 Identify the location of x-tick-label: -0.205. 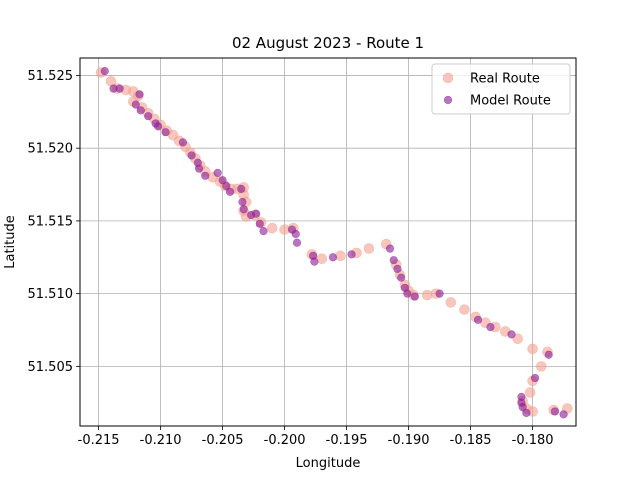
(223, 440).